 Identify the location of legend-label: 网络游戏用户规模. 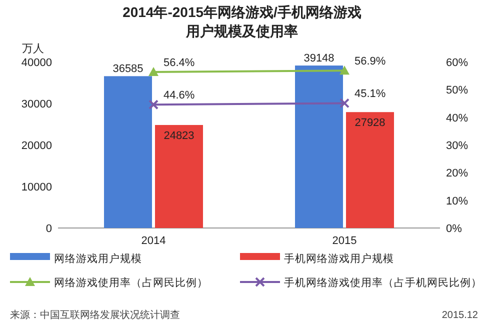
(98, 258).